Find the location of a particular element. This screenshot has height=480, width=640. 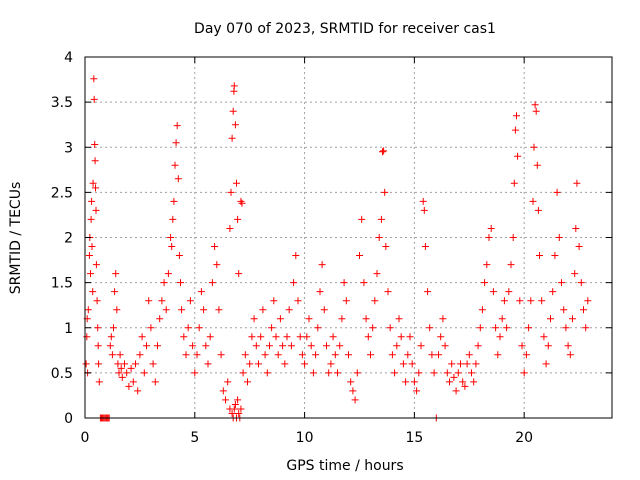

x-tick-label: 15 is located at coordinates (414, 438).